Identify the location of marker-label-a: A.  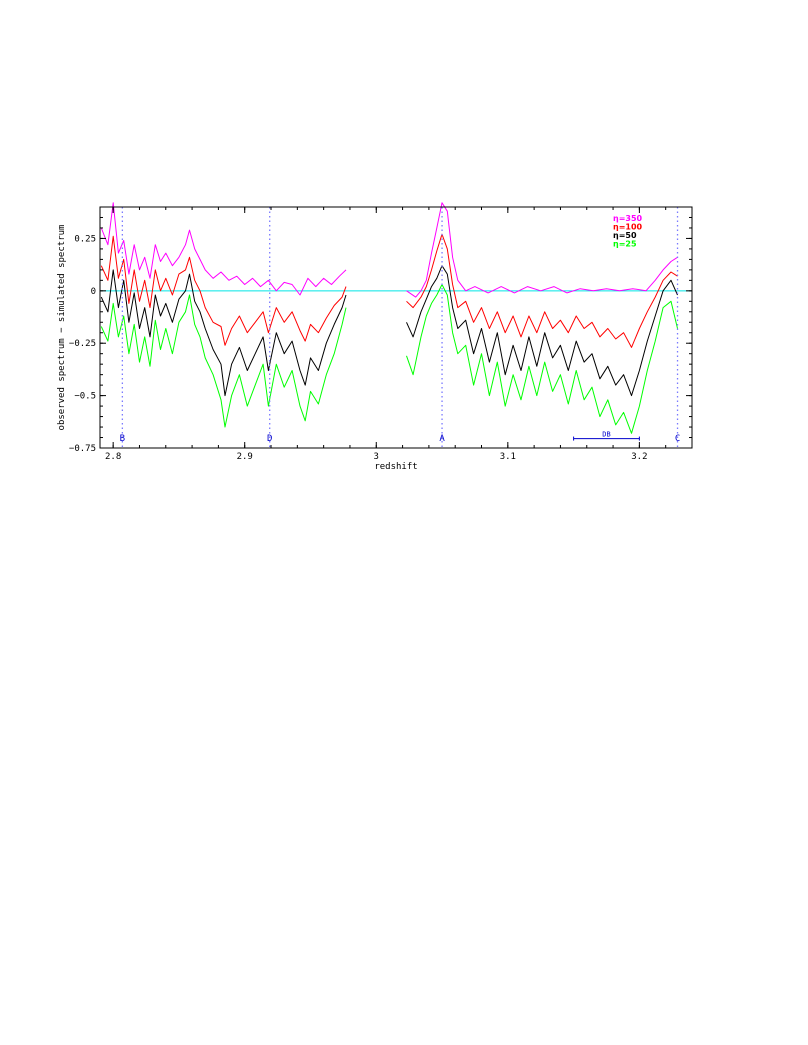
(442, 439).